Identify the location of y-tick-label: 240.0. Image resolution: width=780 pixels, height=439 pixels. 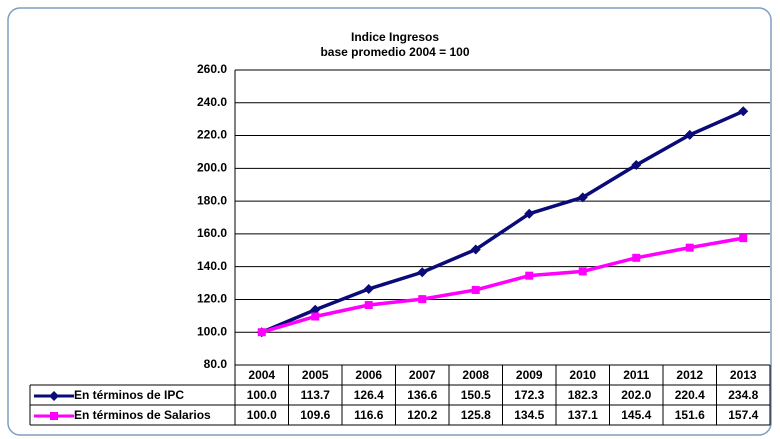
(212, 102).